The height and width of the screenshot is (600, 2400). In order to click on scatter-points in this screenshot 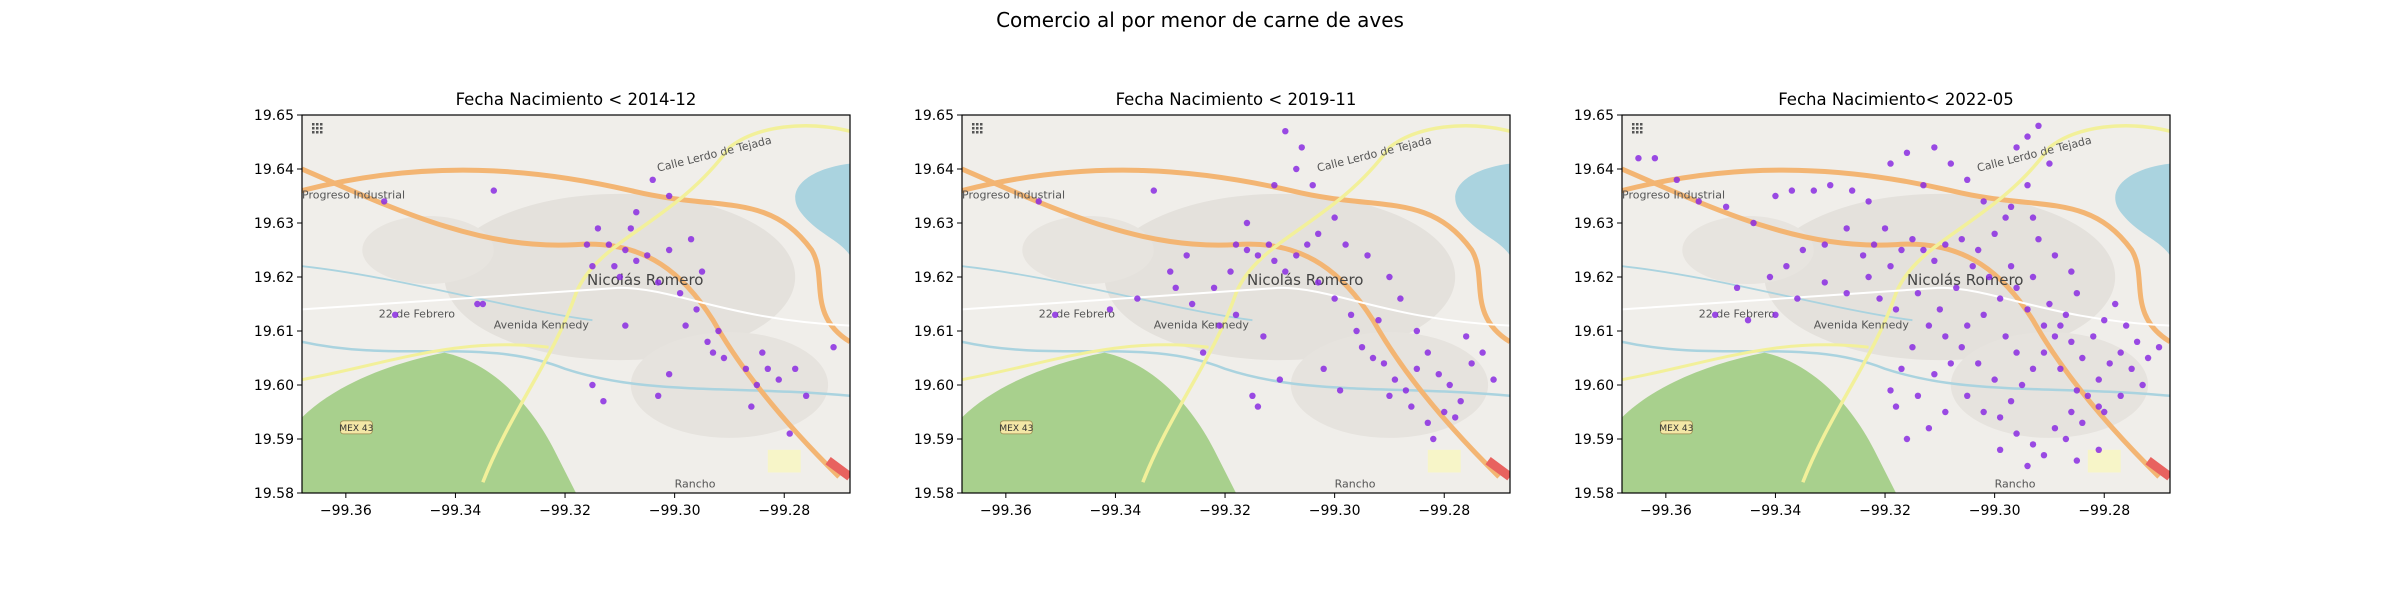, I will do `click(1899, 296)`.